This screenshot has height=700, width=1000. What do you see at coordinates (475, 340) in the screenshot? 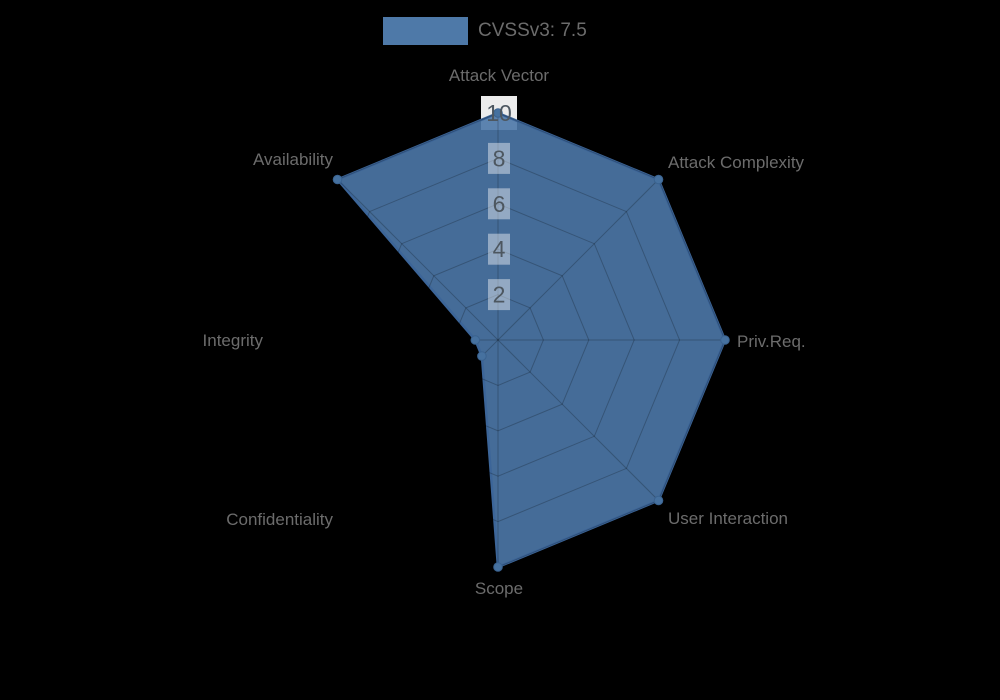
I see `data-point-integrity` at bounding box center [475, 340].